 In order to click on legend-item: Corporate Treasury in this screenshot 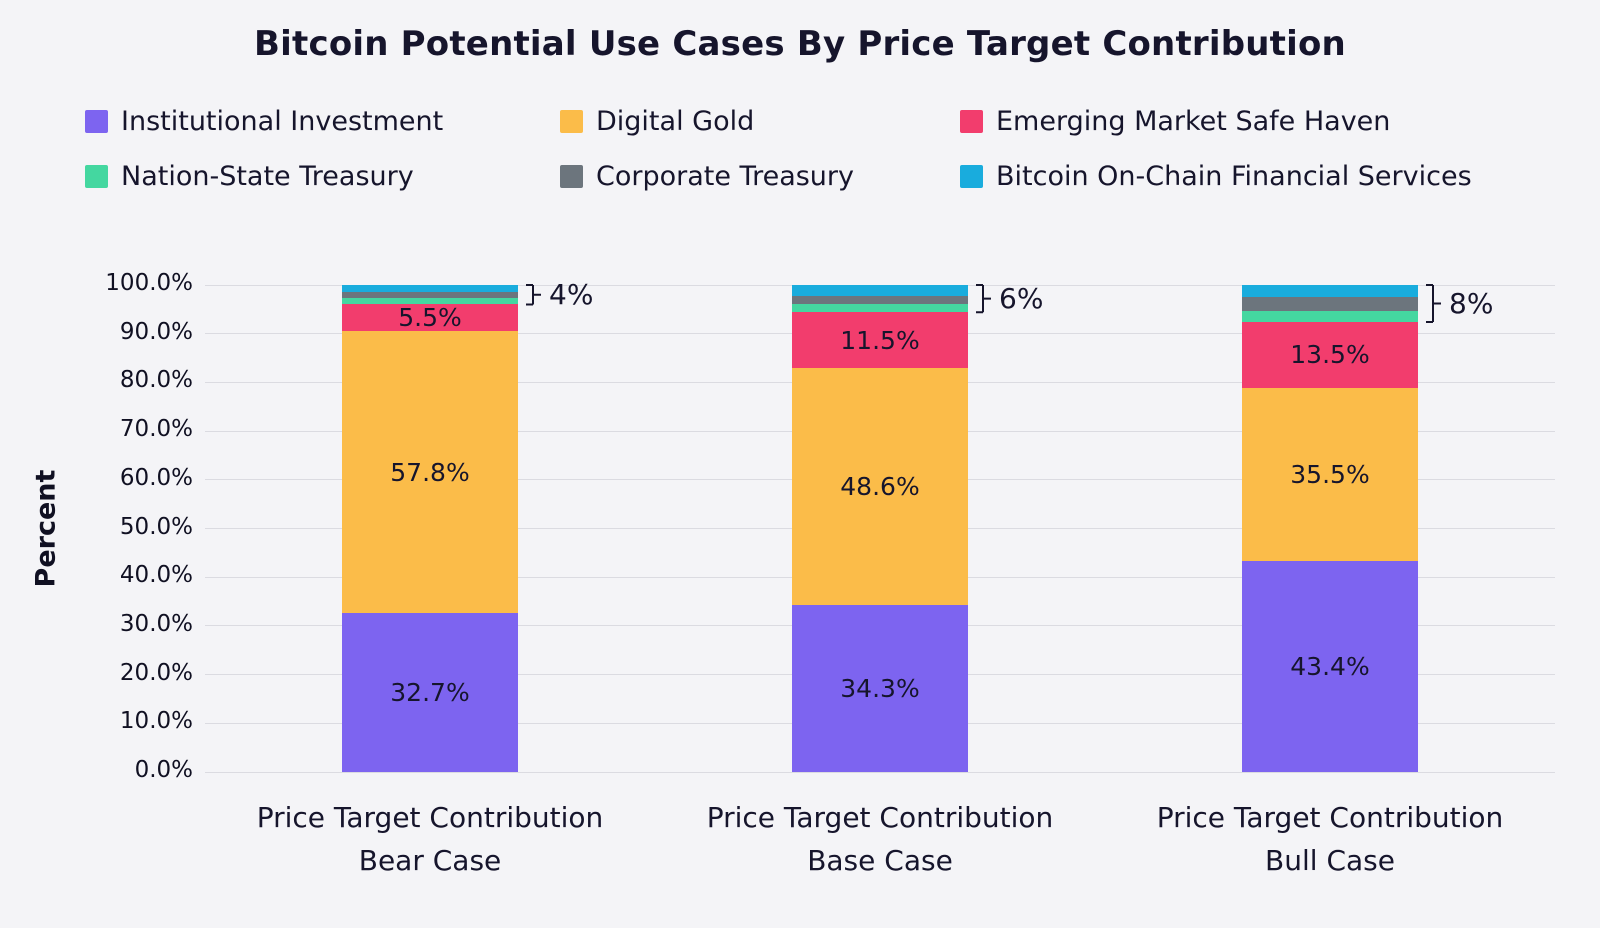, I will do `click(760, 176)`.